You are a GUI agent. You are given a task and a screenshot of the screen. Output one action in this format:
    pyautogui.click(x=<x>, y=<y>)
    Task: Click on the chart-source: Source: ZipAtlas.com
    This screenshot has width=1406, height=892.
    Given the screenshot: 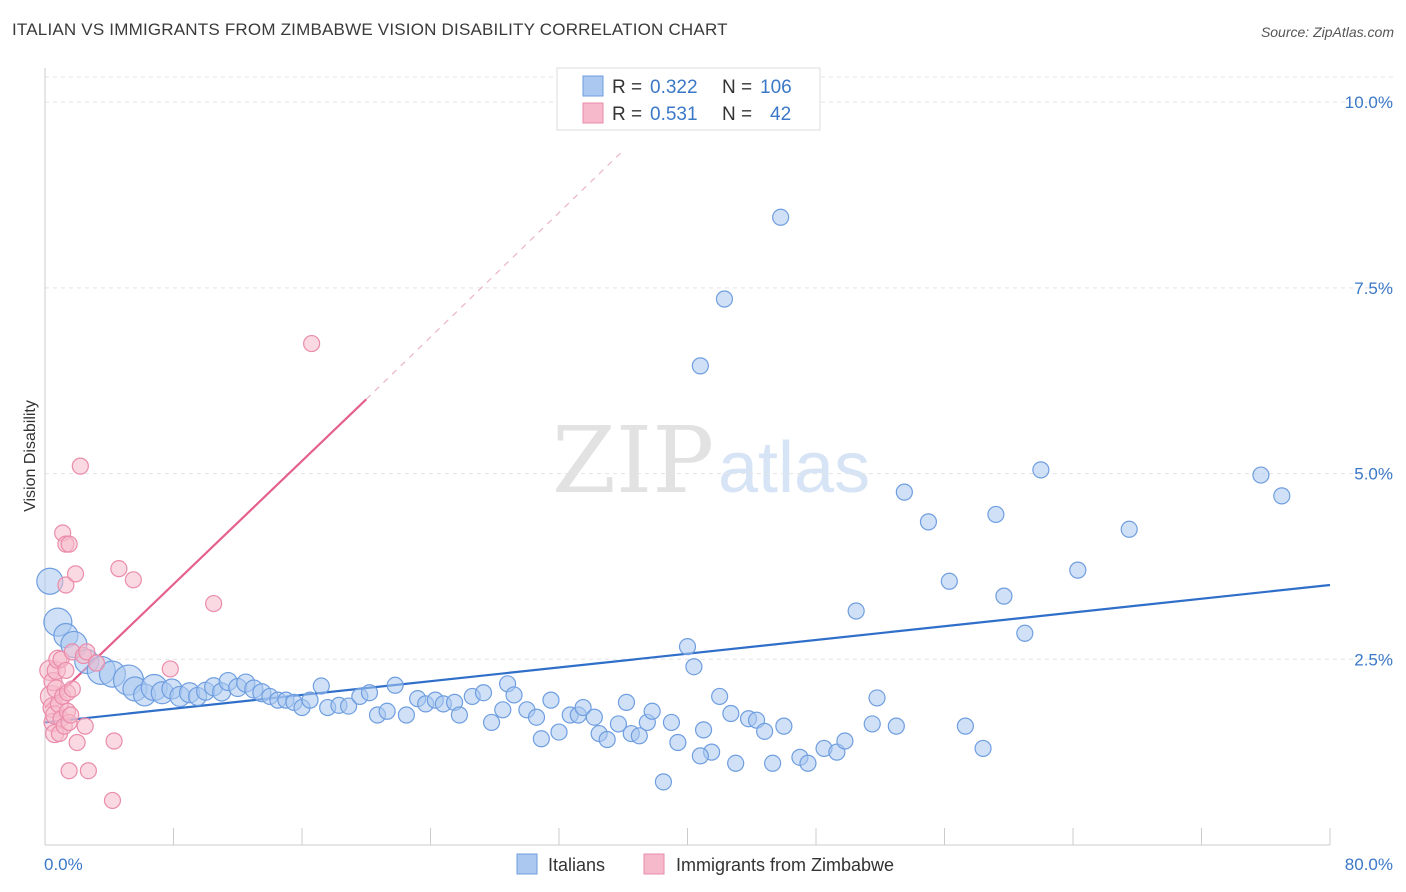 What is the action you would take?
    pyautogui.click(x=1327, y=32)
    